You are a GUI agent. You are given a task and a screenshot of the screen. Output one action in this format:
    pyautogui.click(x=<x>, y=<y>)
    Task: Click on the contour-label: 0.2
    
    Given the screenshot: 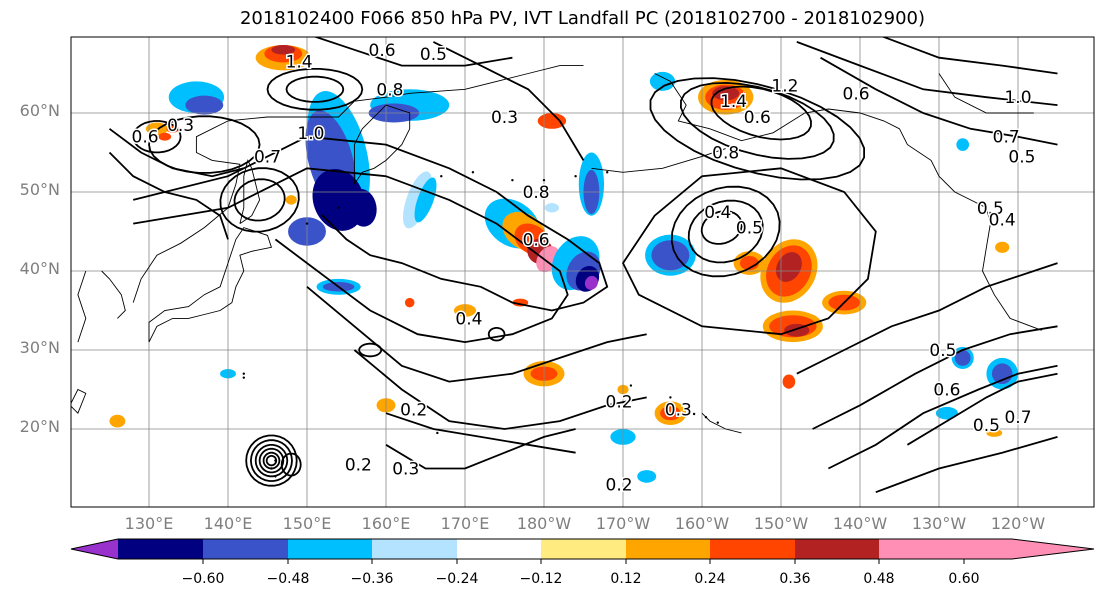 What is the action you would take?
    pyautogui.click(x=413, y=410)
    